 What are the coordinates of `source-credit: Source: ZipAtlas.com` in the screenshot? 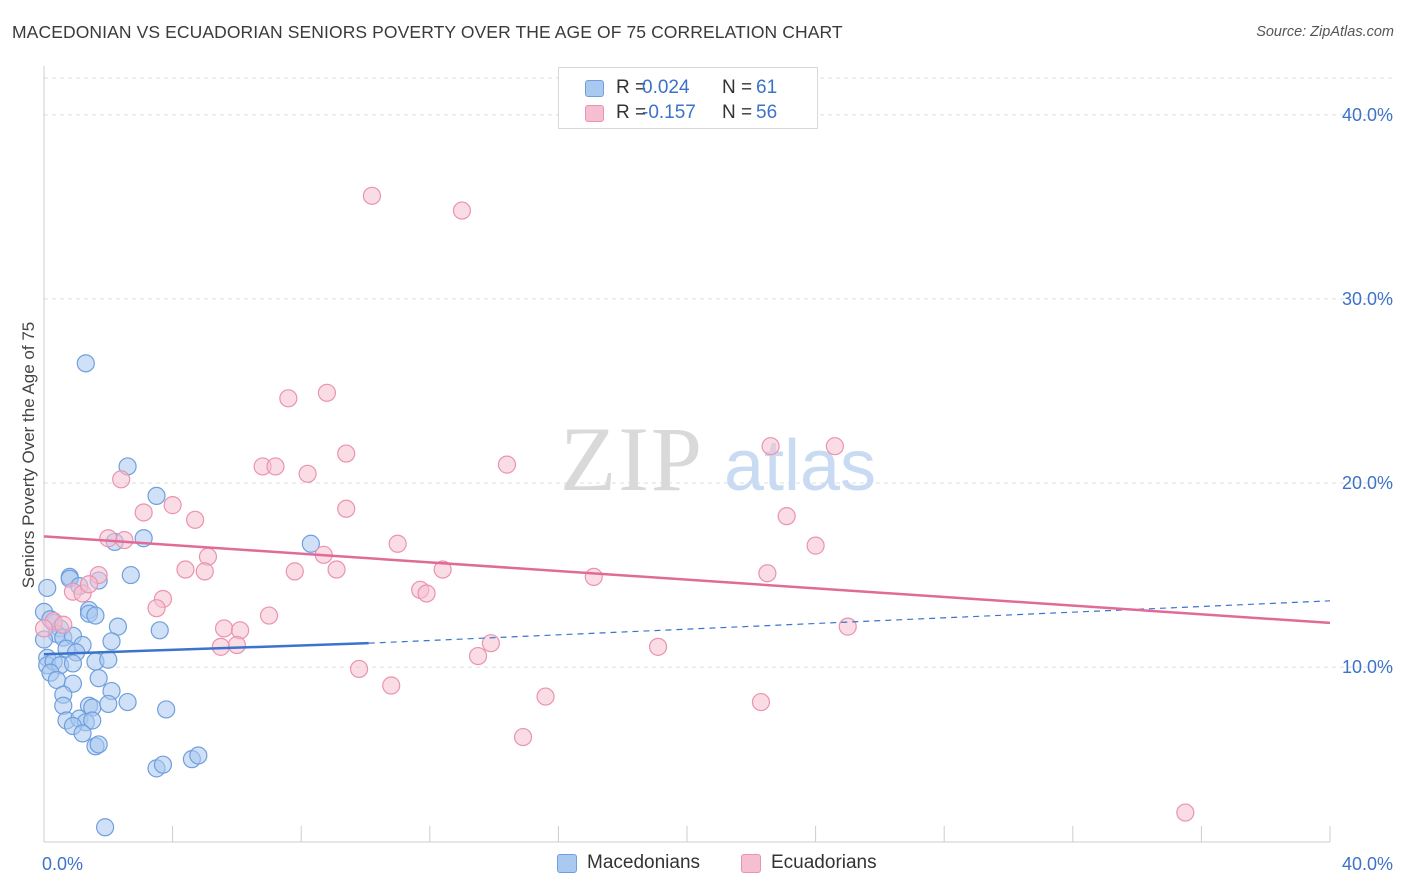 It's located at (1325, 32).